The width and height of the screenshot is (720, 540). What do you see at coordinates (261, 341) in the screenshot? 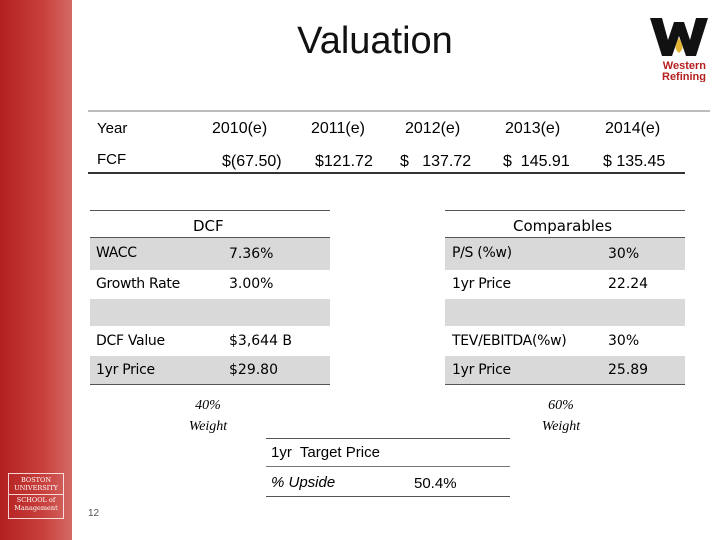
I see `dcf-row-value: $3,644 B` at bounding box center [261, 341].